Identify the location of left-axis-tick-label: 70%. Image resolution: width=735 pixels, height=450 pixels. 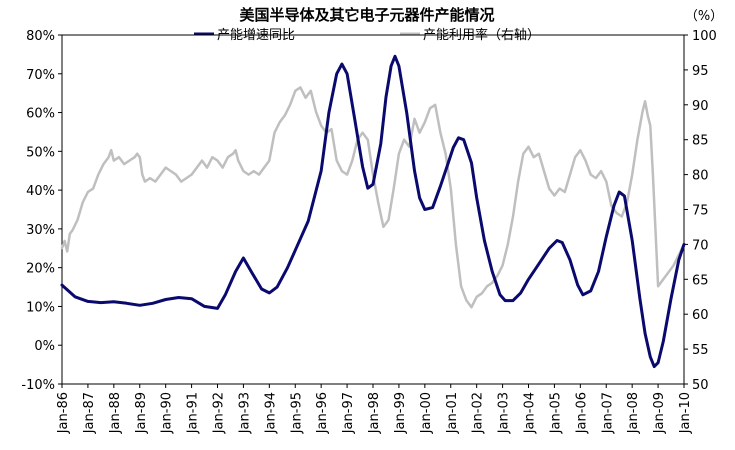
(40, 75).